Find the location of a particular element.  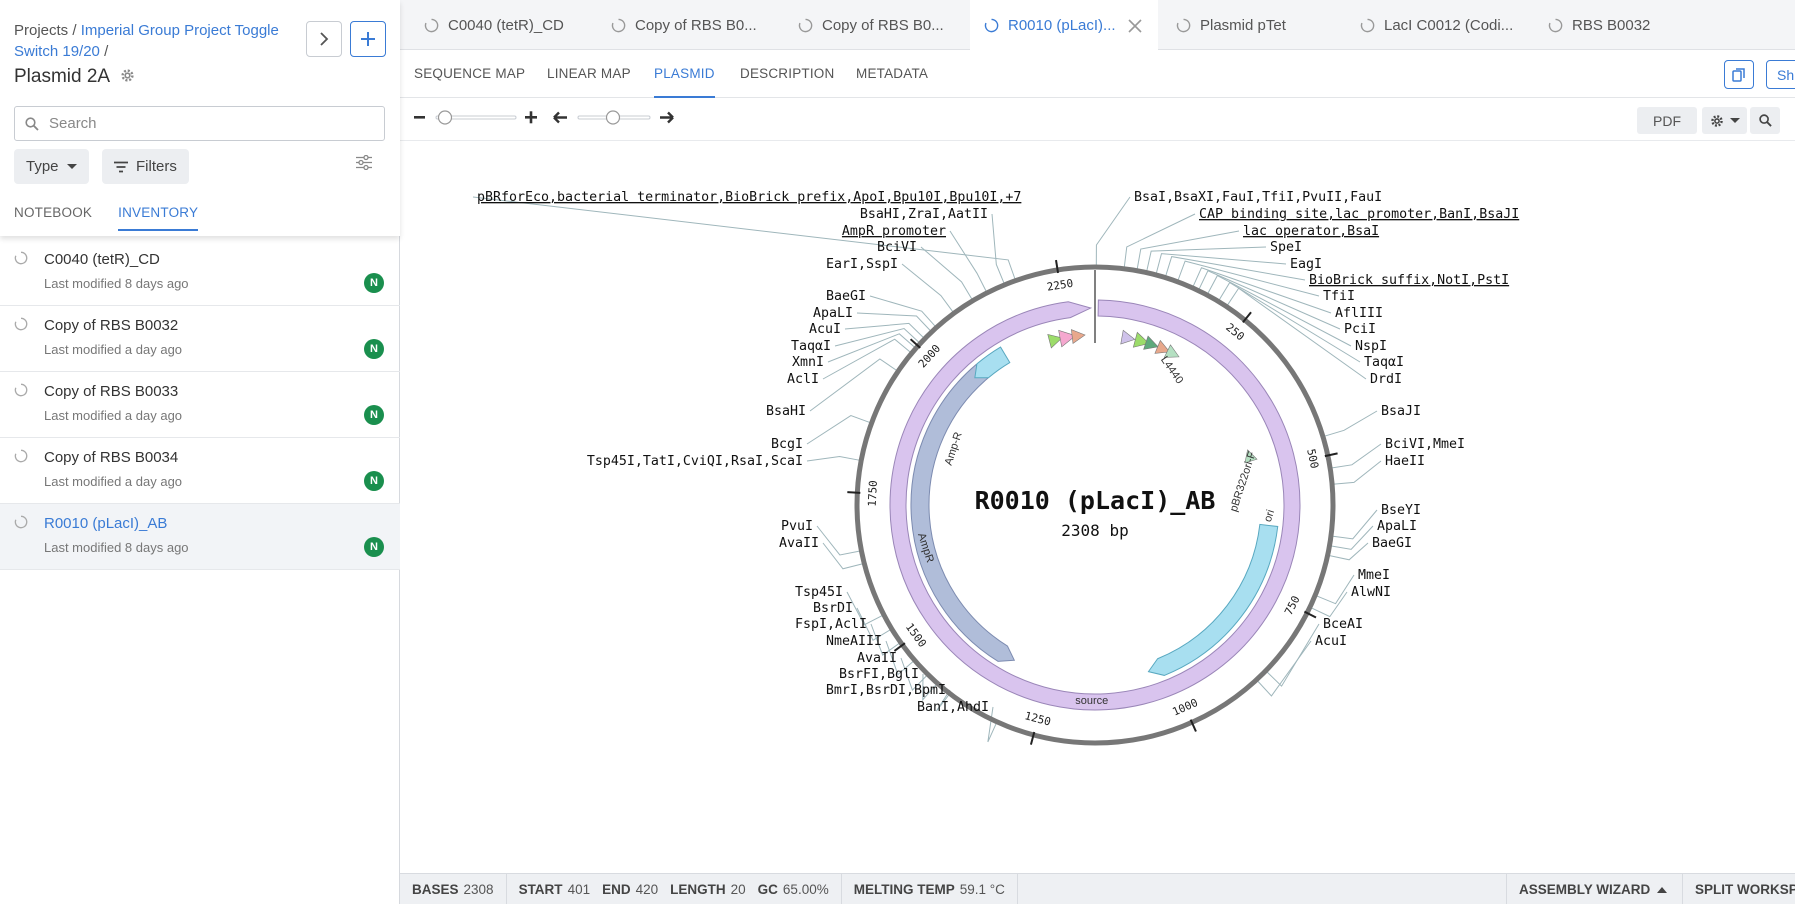

rotate-slider is located at coordinates (614, 117).